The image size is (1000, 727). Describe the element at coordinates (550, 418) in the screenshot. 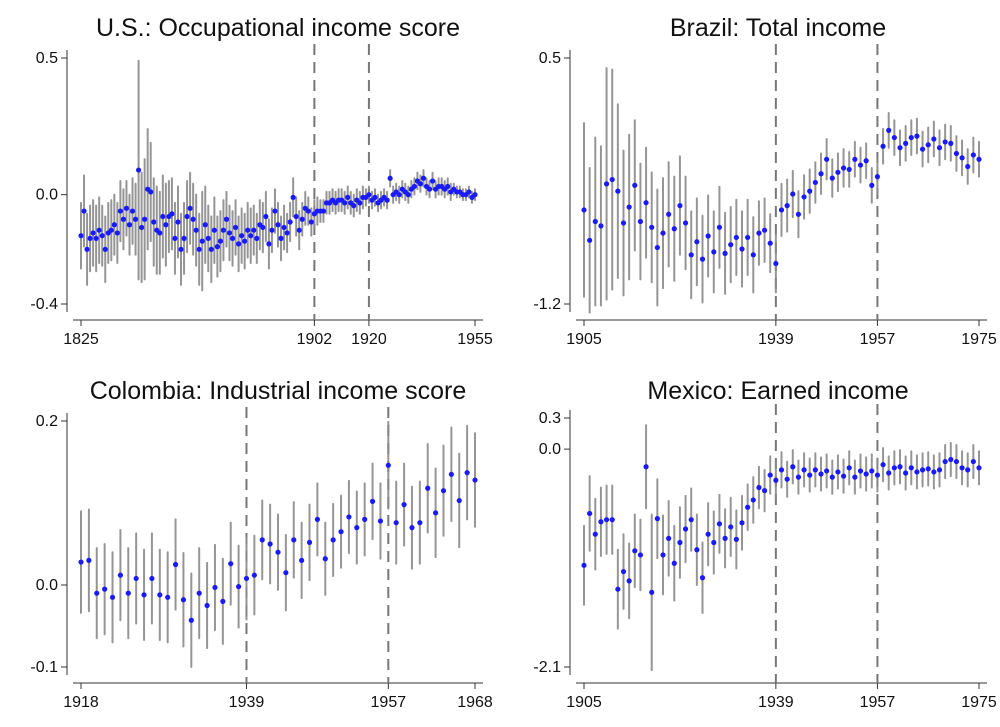

I see `y-tick-label: 0.3` at that location.